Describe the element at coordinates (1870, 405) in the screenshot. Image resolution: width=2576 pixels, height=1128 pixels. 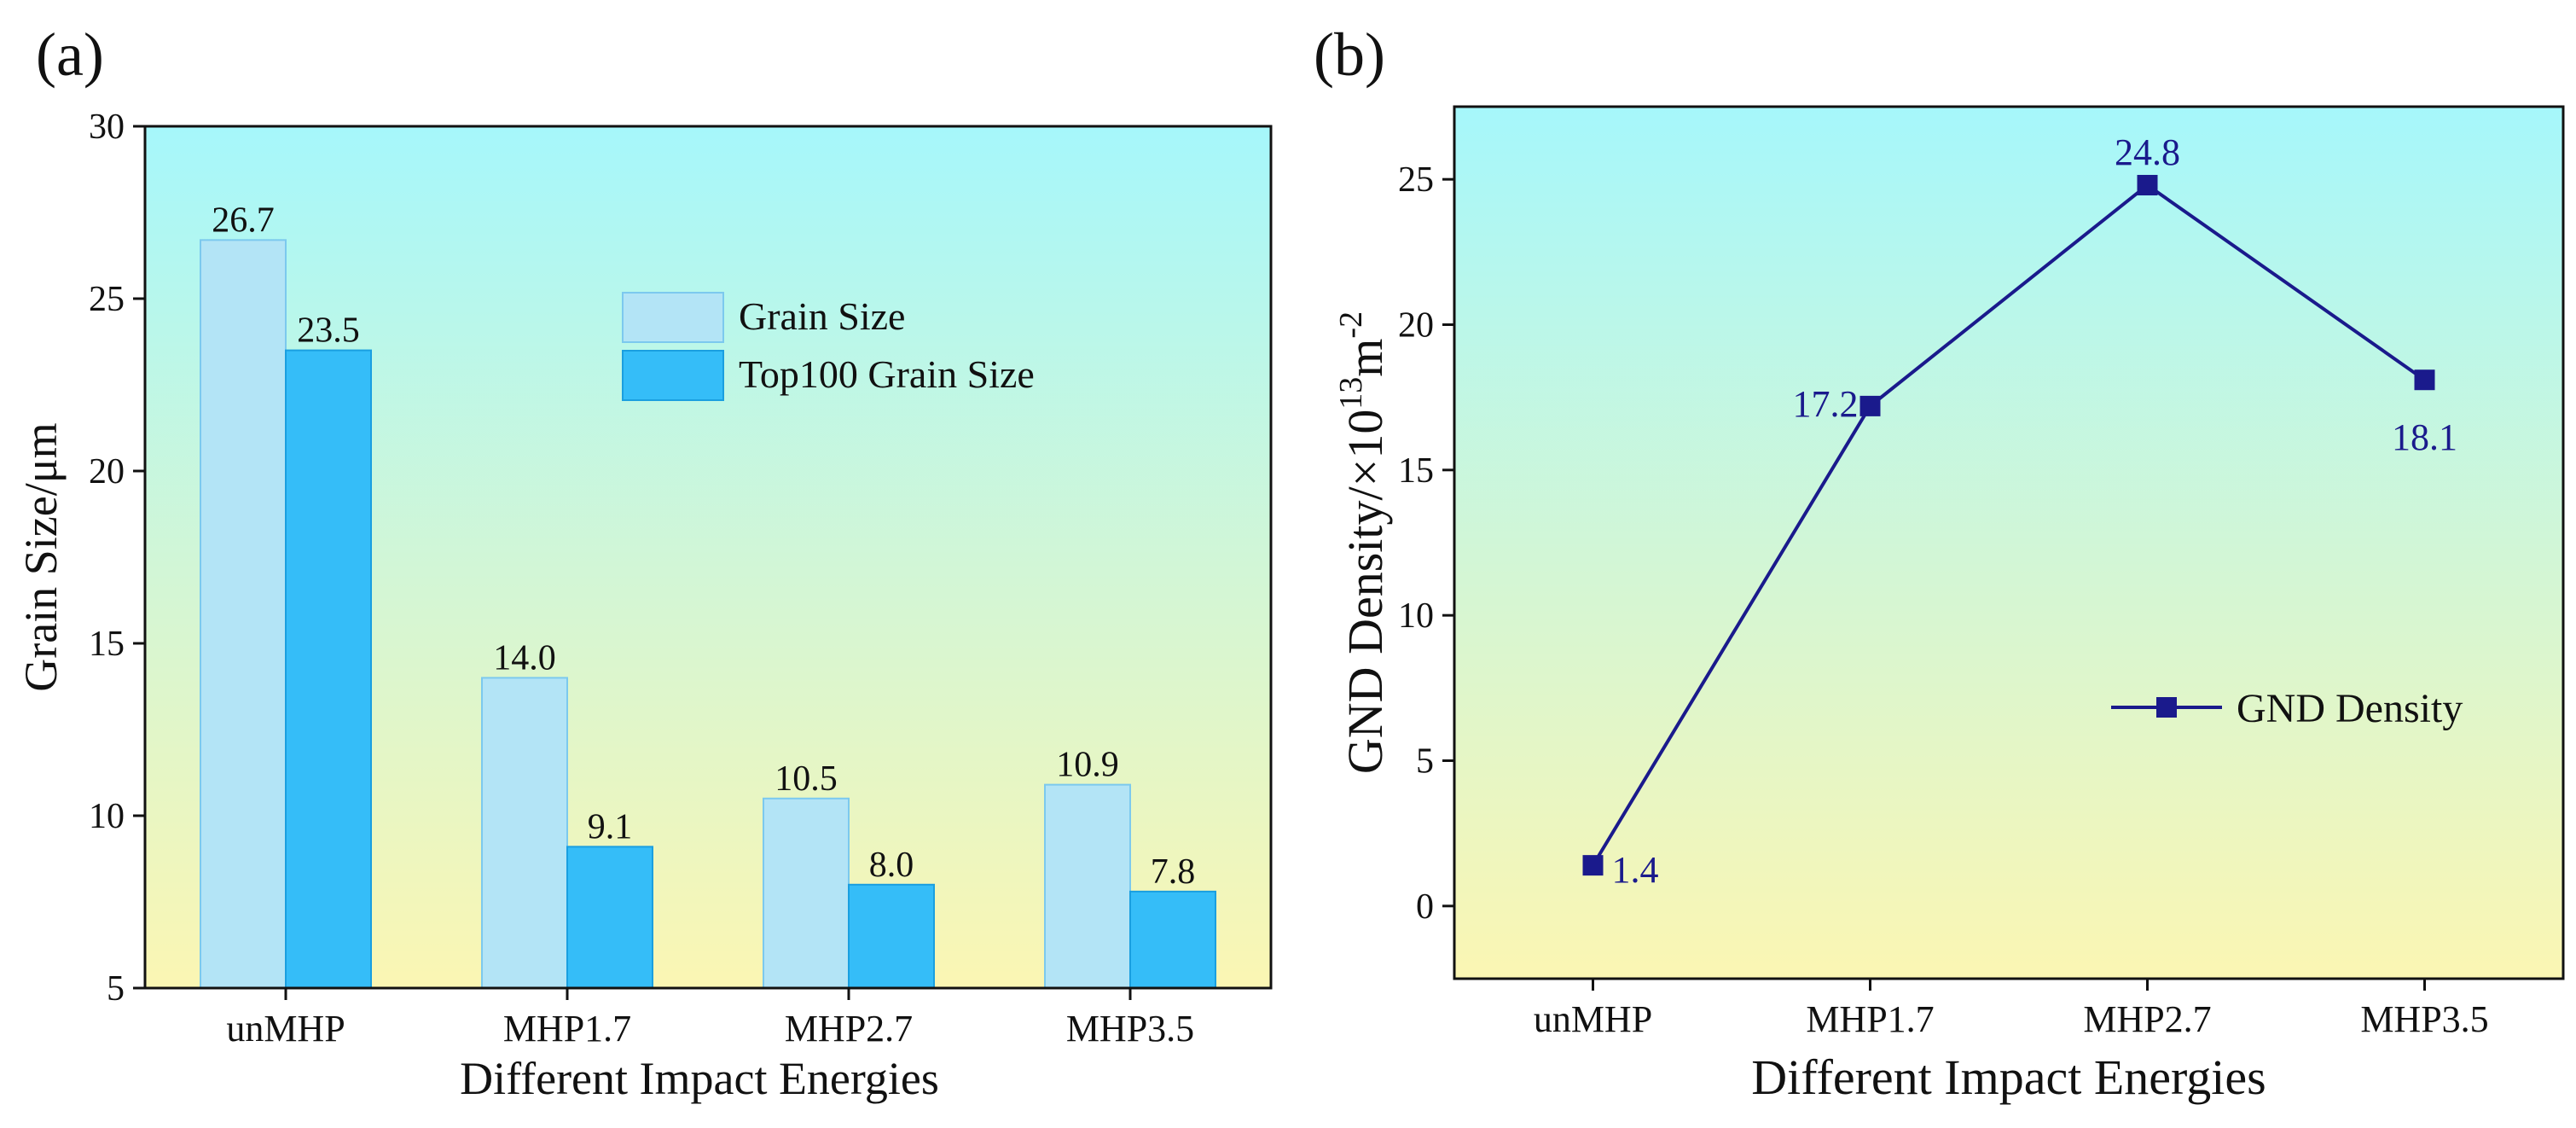
I see `gnd-point-MHP1.7` at that location.